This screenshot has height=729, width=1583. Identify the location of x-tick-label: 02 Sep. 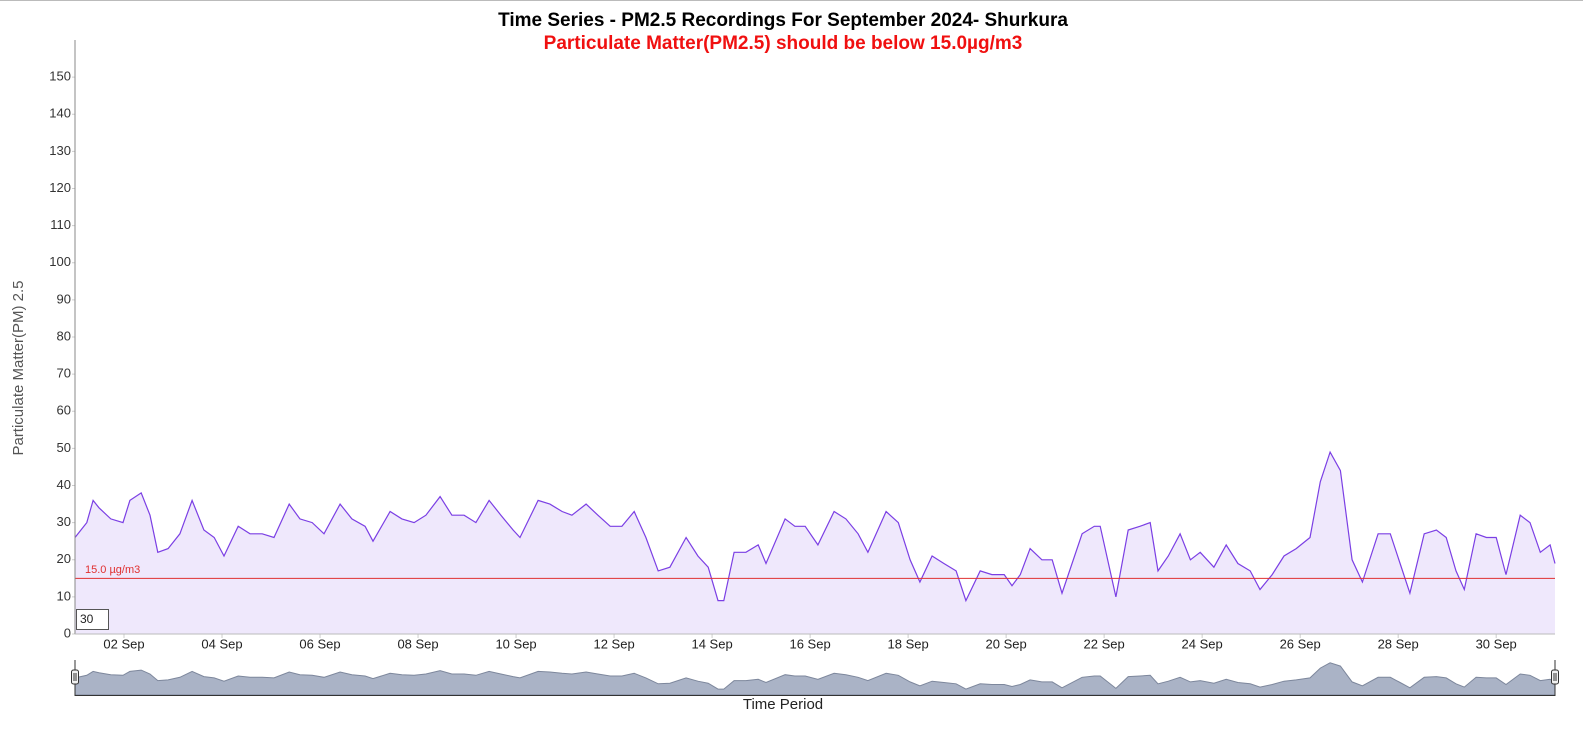
(123, 643).